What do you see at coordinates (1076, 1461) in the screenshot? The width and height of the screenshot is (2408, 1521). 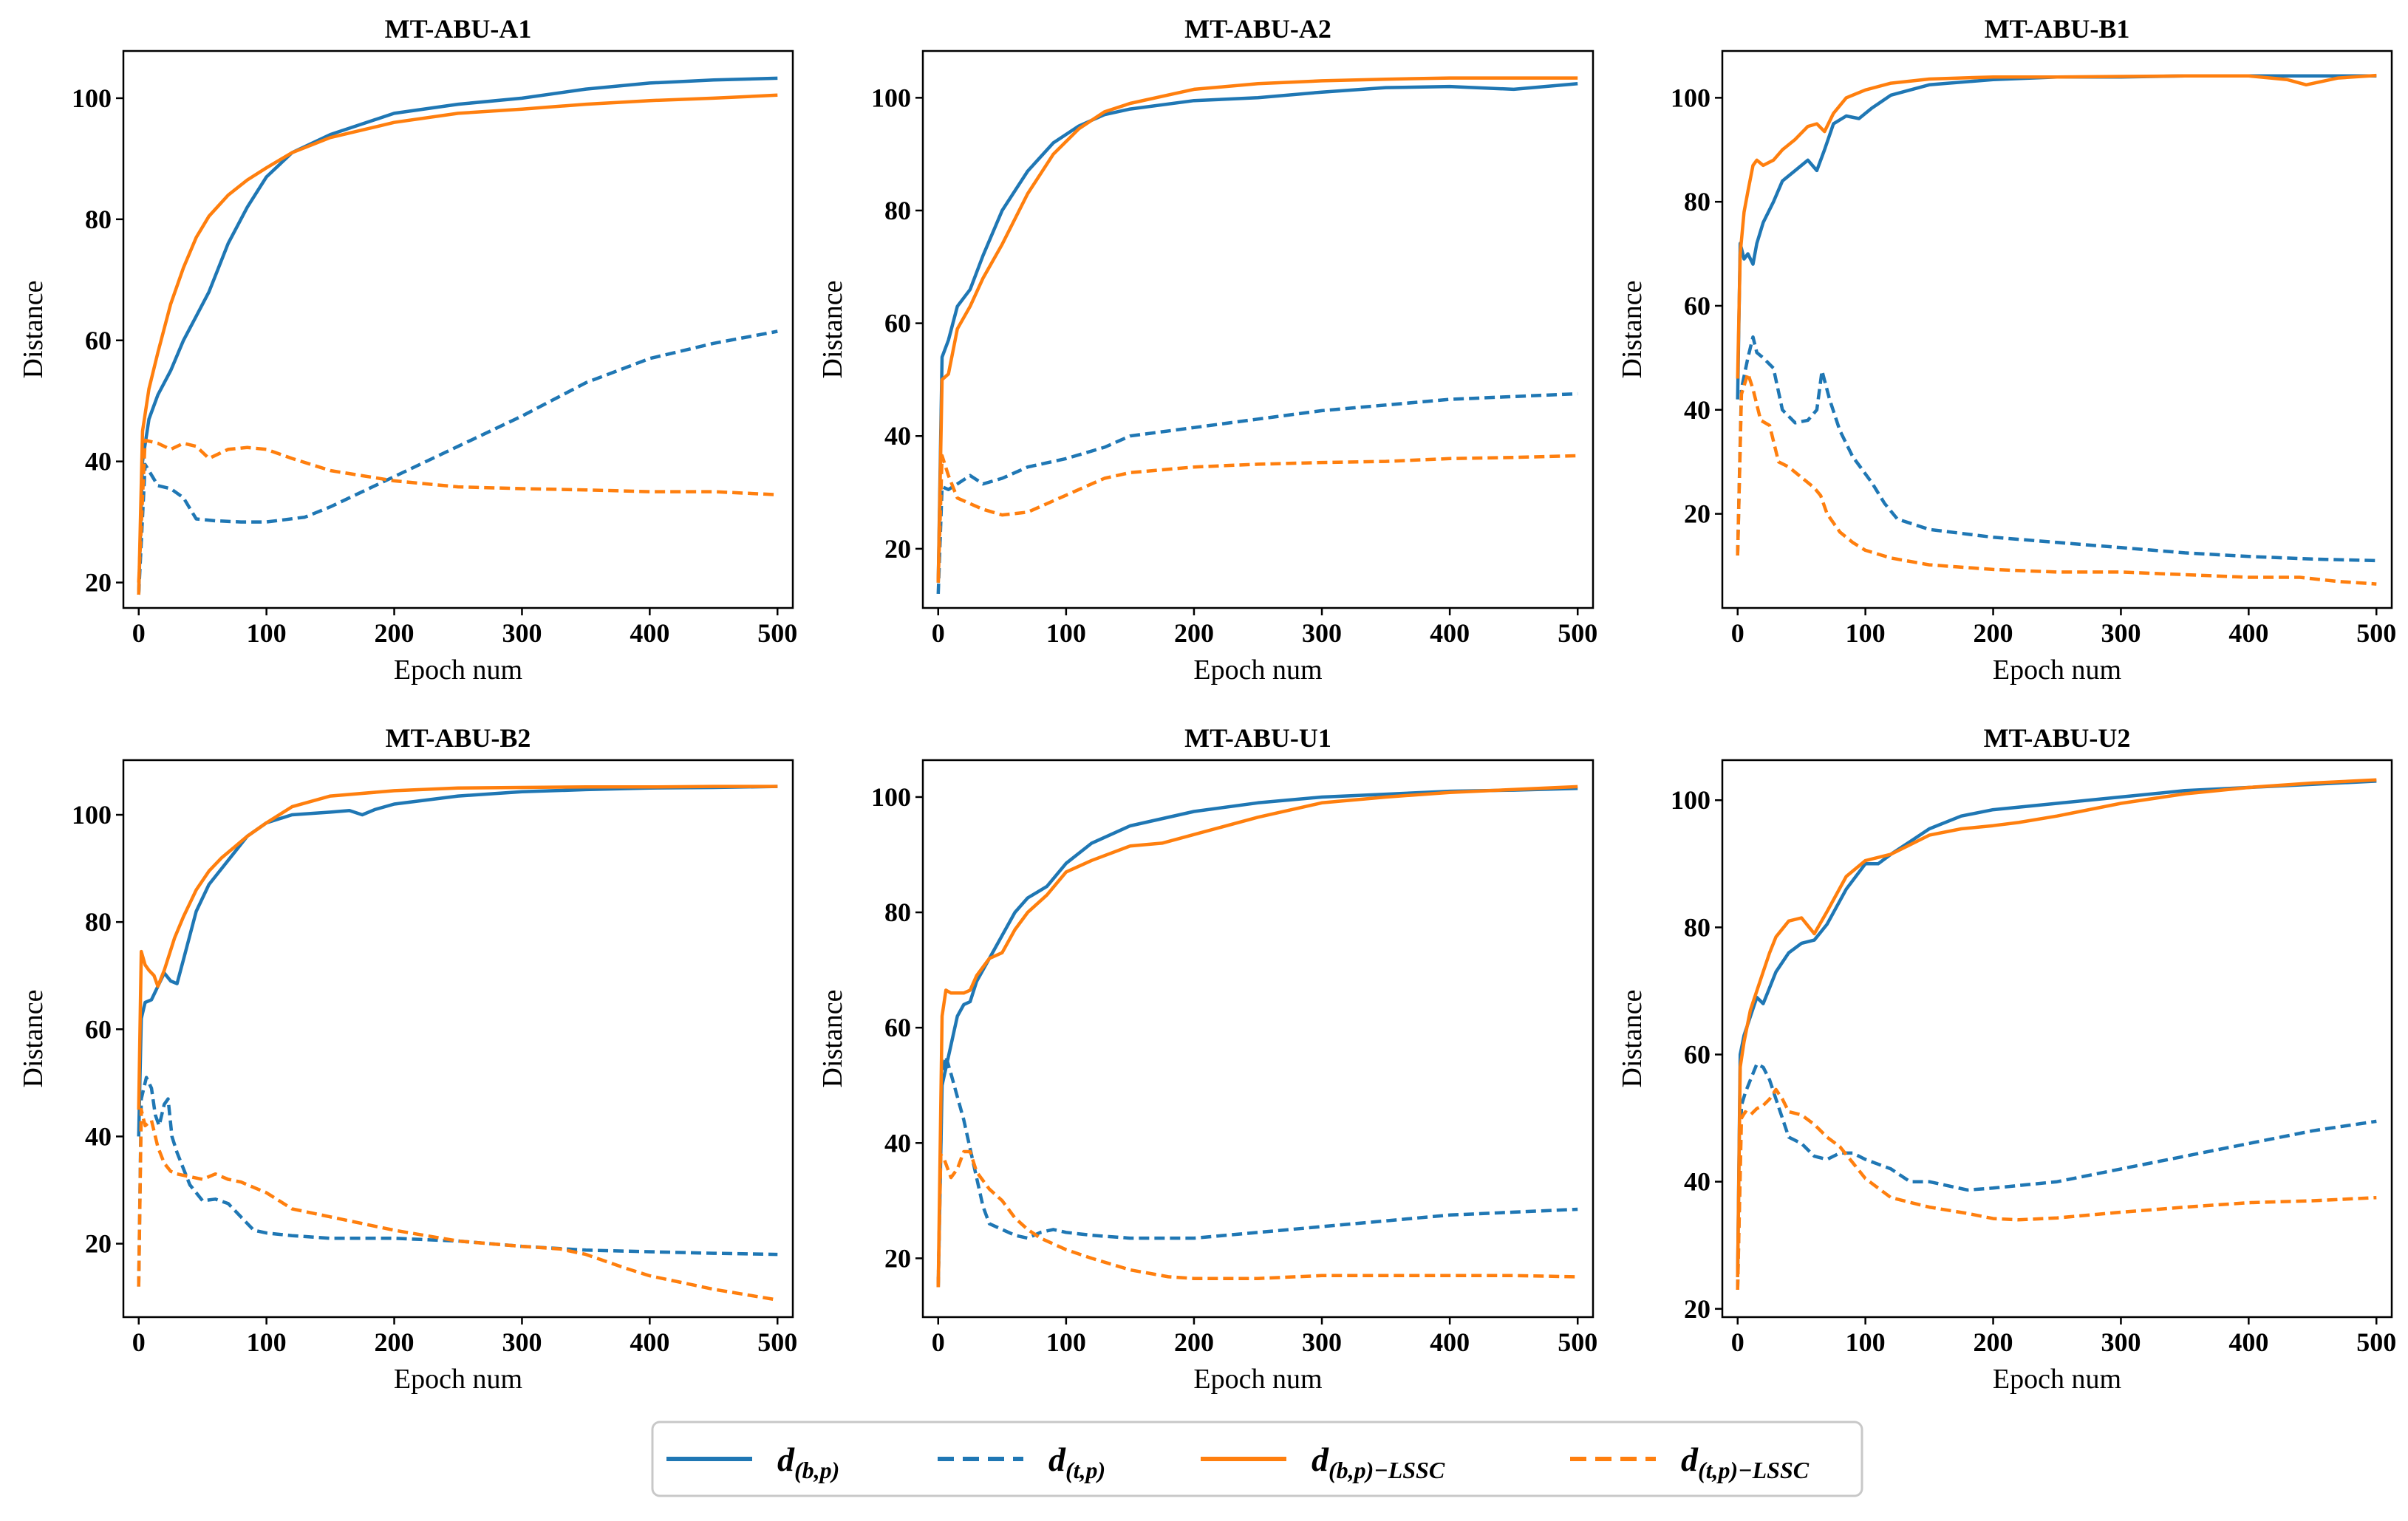 I see `legend-label: d(t,p)` at bounding box center [1076, 1461].